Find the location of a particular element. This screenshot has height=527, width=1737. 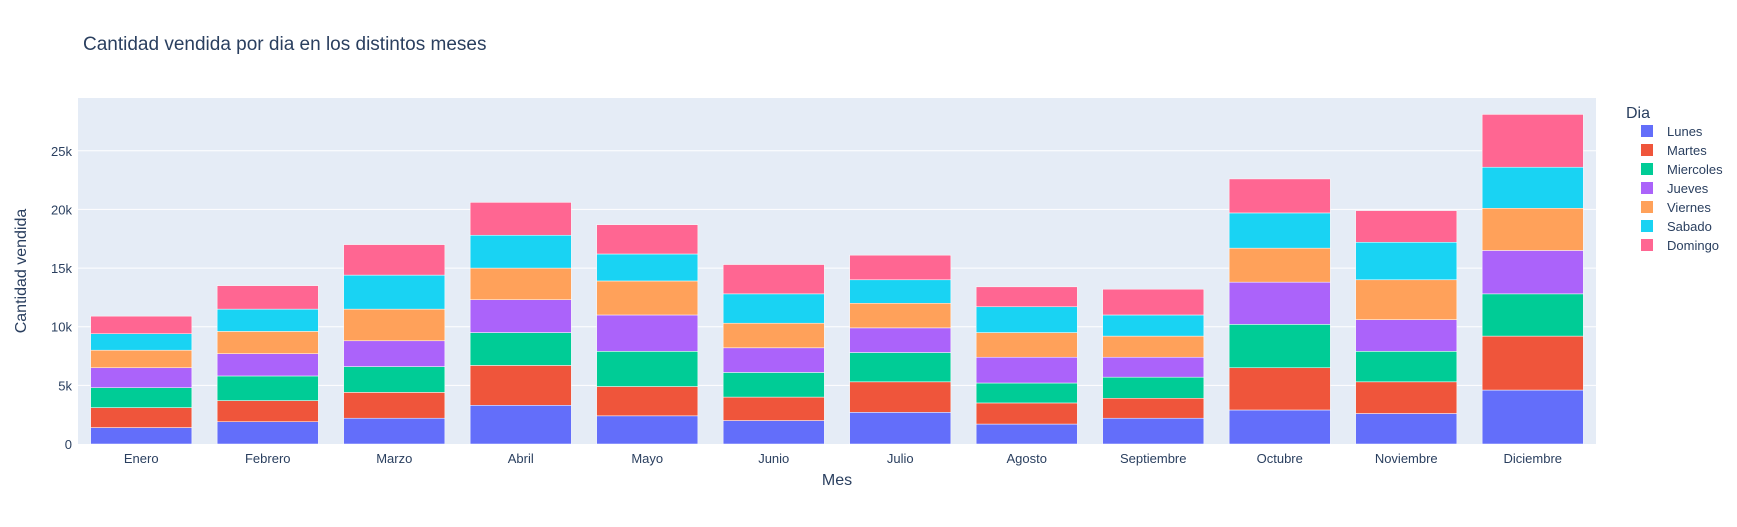

legend-item-label: Viernes is located at coordinates (1689, 207).